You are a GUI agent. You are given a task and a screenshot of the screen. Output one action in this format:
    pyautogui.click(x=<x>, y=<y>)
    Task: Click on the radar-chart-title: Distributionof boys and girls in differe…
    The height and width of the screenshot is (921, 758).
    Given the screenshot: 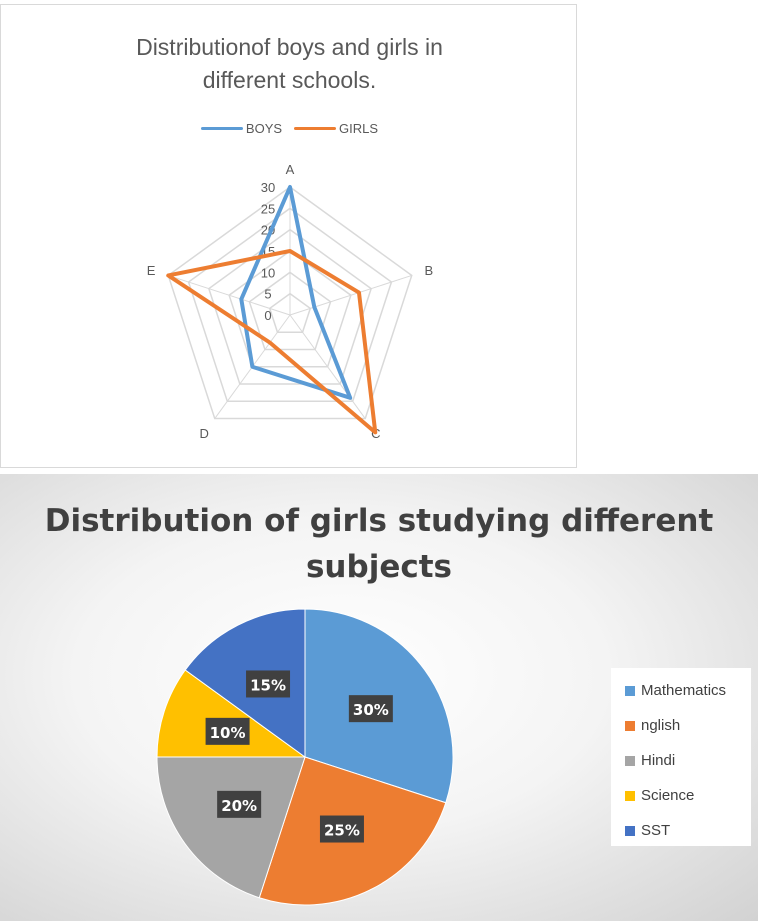 What is the action you would take?
    pyautogui.click(x=289, y=63)
    